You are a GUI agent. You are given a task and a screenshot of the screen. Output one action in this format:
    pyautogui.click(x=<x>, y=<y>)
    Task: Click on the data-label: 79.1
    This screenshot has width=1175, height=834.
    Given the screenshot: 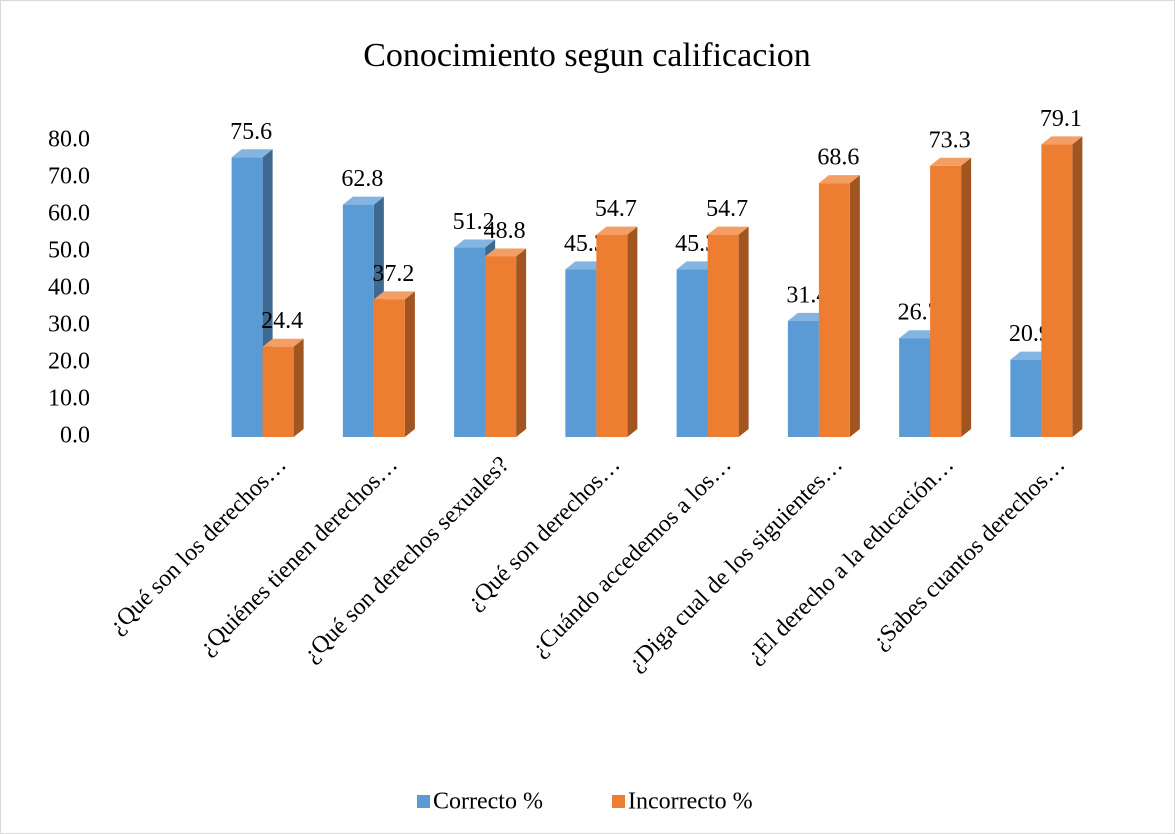 What is the action you would take?
    pyautogui.click(x=1061, y=119)
    